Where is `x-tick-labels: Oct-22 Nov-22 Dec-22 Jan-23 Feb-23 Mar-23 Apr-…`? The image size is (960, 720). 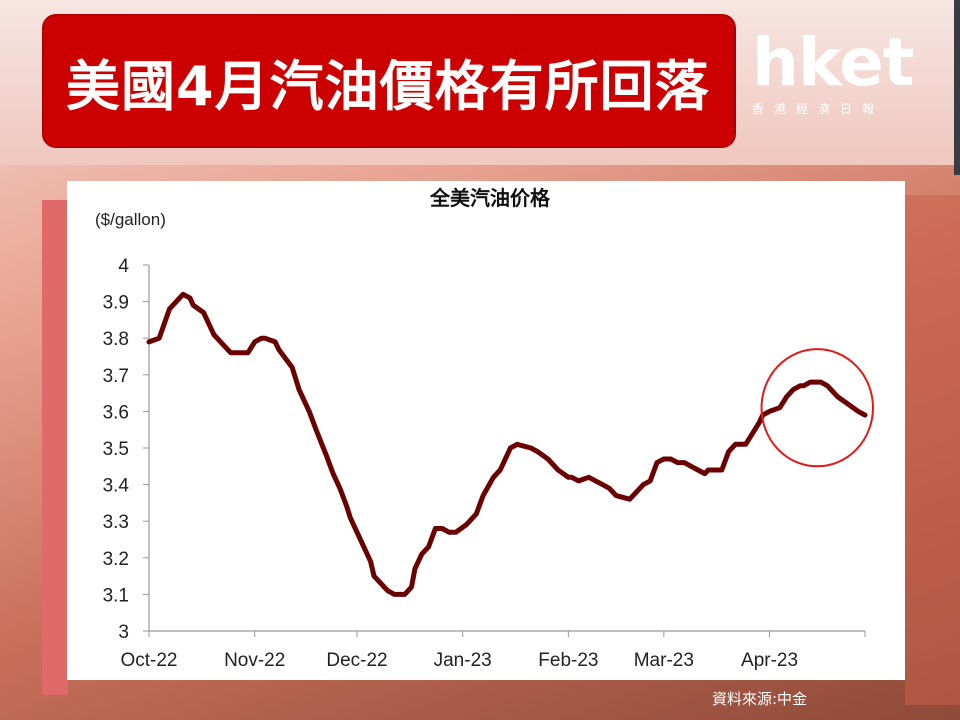 x-tick-labels: Oct-22 Nov-22 Dec-22 Jan-23 Feb-23 Mar-23 Apr-… is located at coordinates (459, 660).